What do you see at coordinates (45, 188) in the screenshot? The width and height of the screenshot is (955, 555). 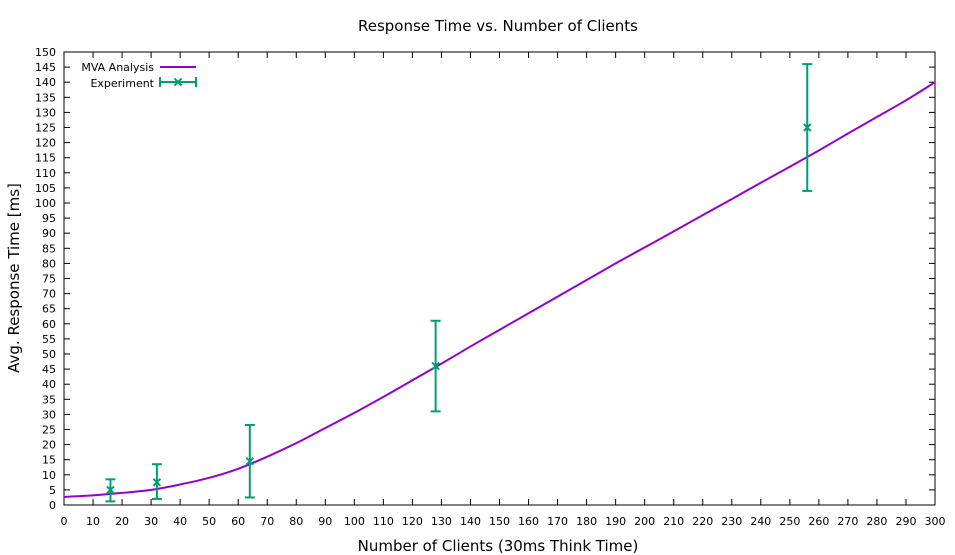 I see `y-tick-label: 105` at bounding box center [45, 188].